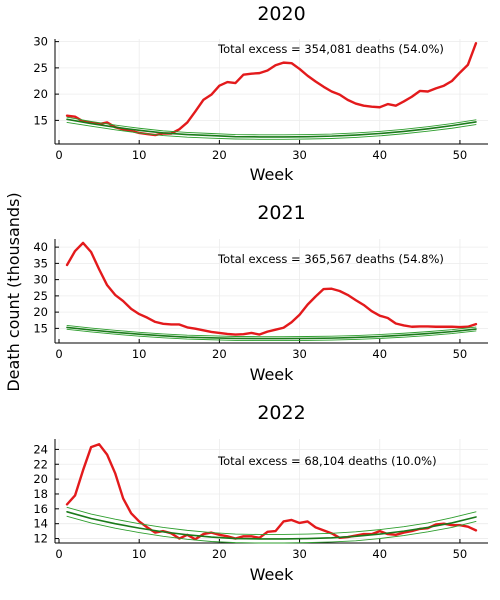 The image size is (500, 600). What do you see at coordinates (40, 524) in the screenshot?
I see `y-tick-label: 14` at bounding box center [40, 524].